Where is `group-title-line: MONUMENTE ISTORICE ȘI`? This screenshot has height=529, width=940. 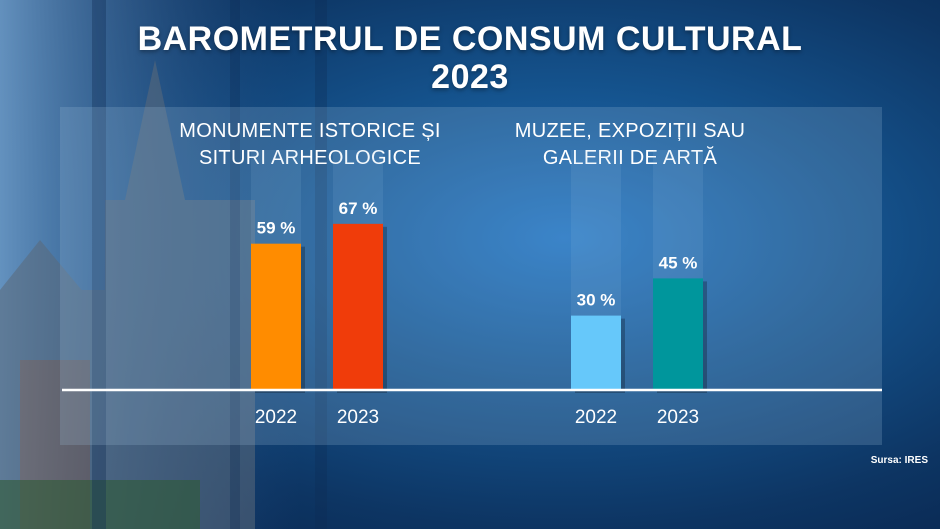
group-title-line: MONUMENTE ISTORICE ȘI is located at coordinates (310, 131).